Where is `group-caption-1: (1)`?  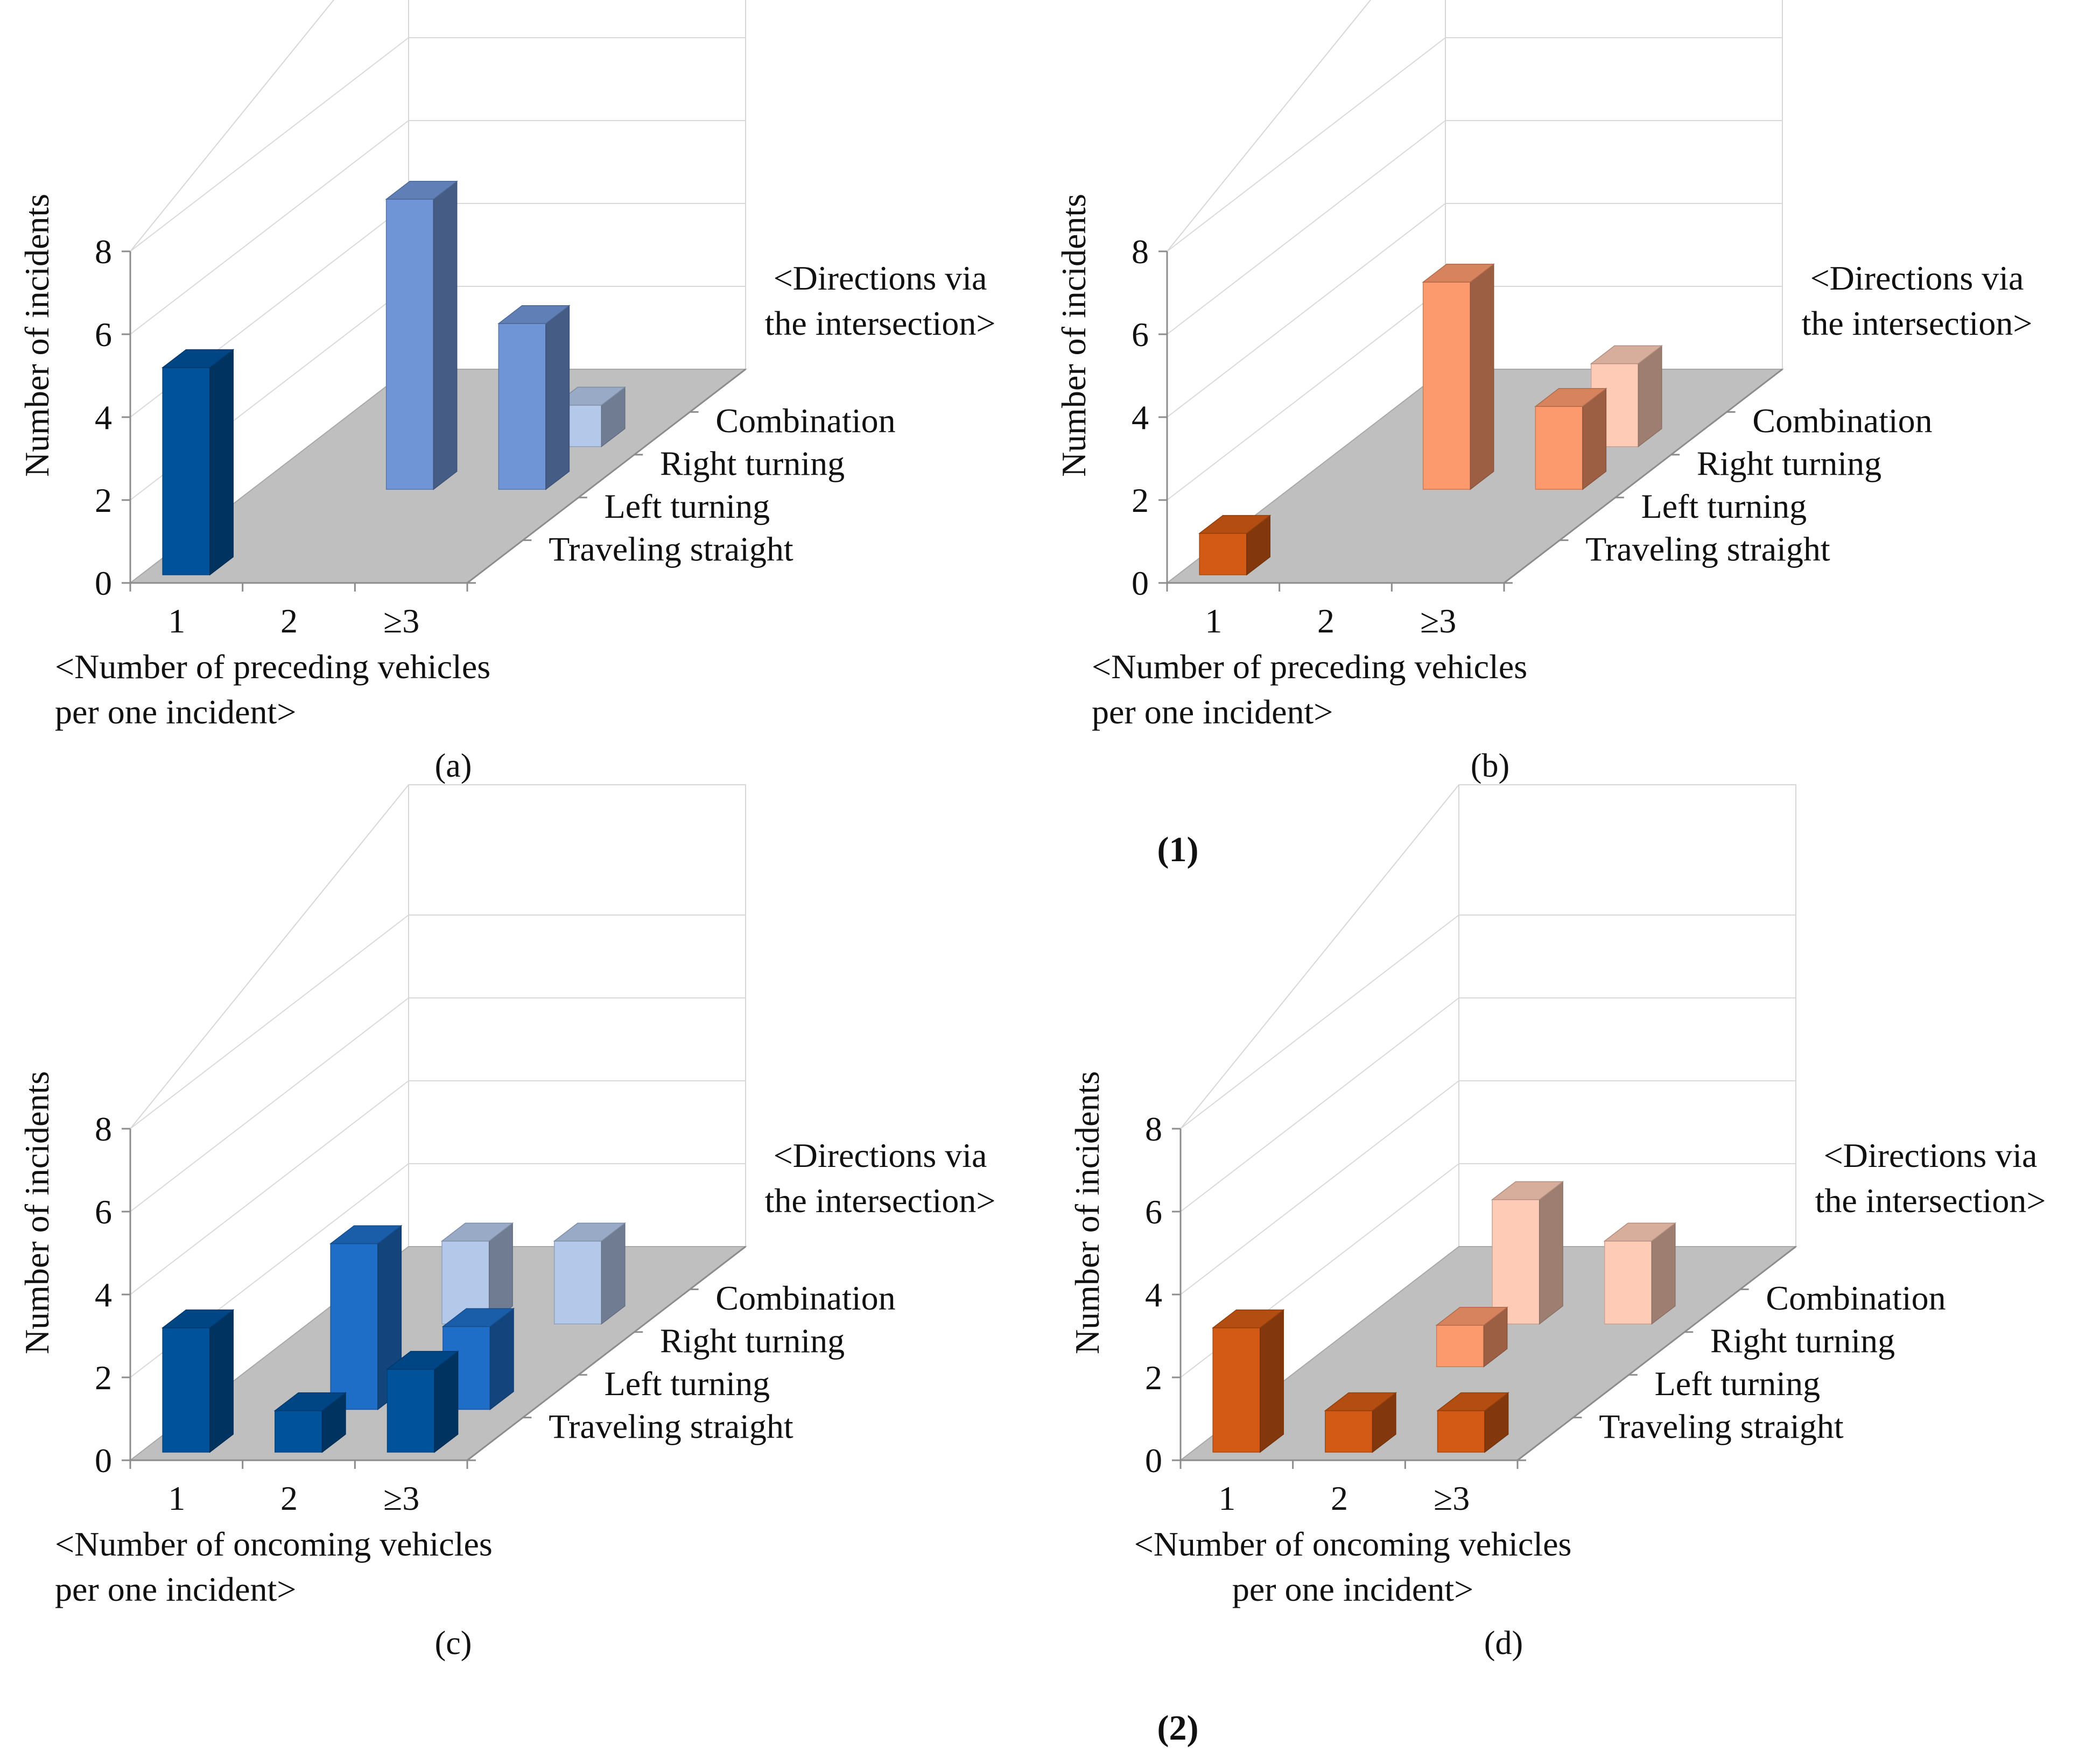 group-caption-1: (1) is located at coordinates (1178, 849).